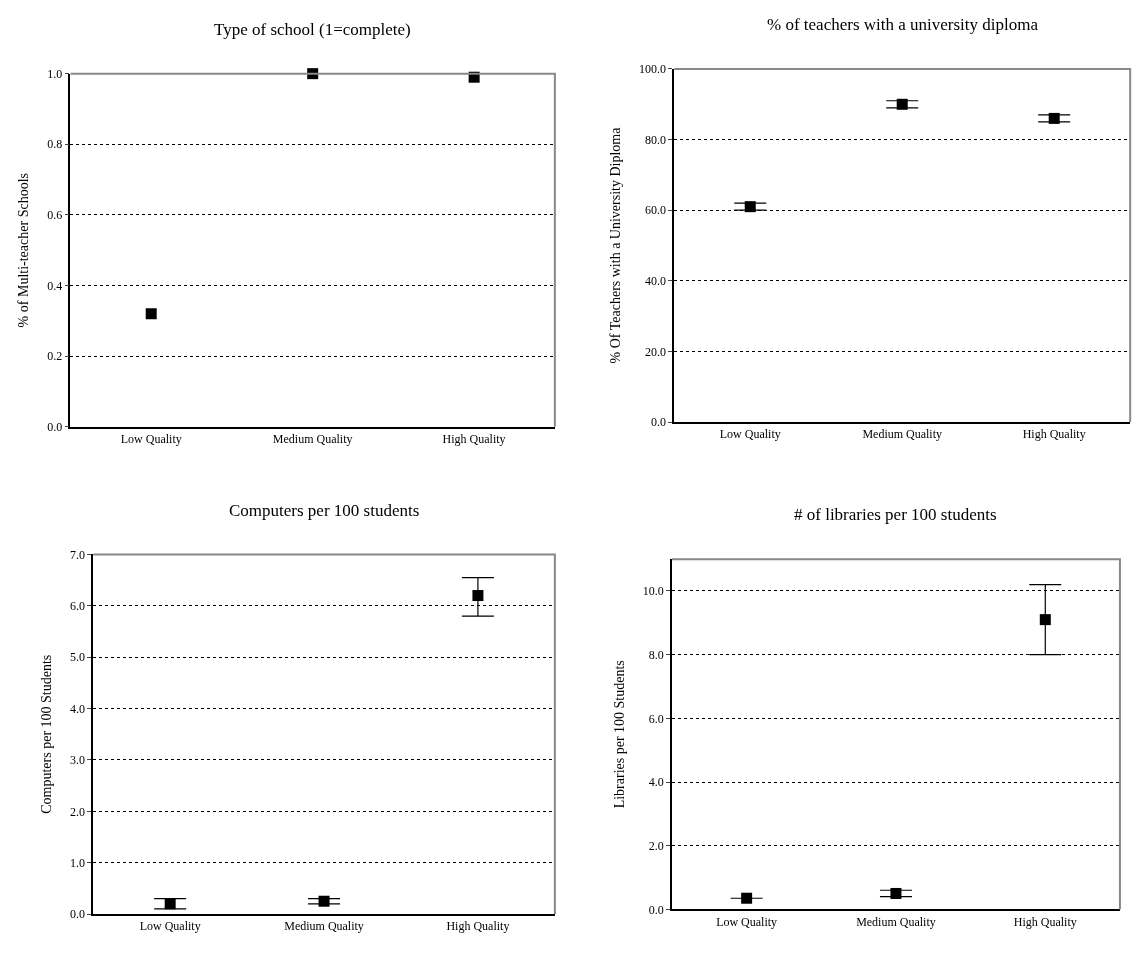 The width and height of the screenshot is (1137, 953). Describe the element at coordinates (55, 144) in the screenshot. I see `y-tick-label: 0.8` at that location.